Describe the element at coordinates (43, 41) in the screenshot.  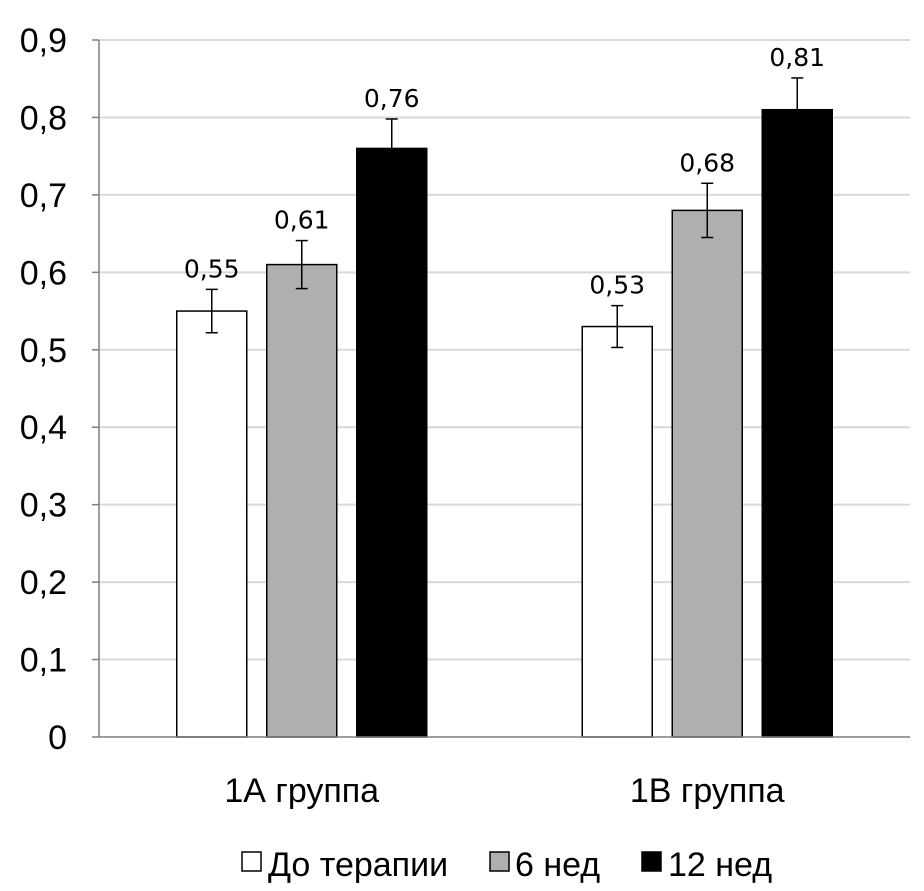
I see `y-tick-label: 0,9` at that location.